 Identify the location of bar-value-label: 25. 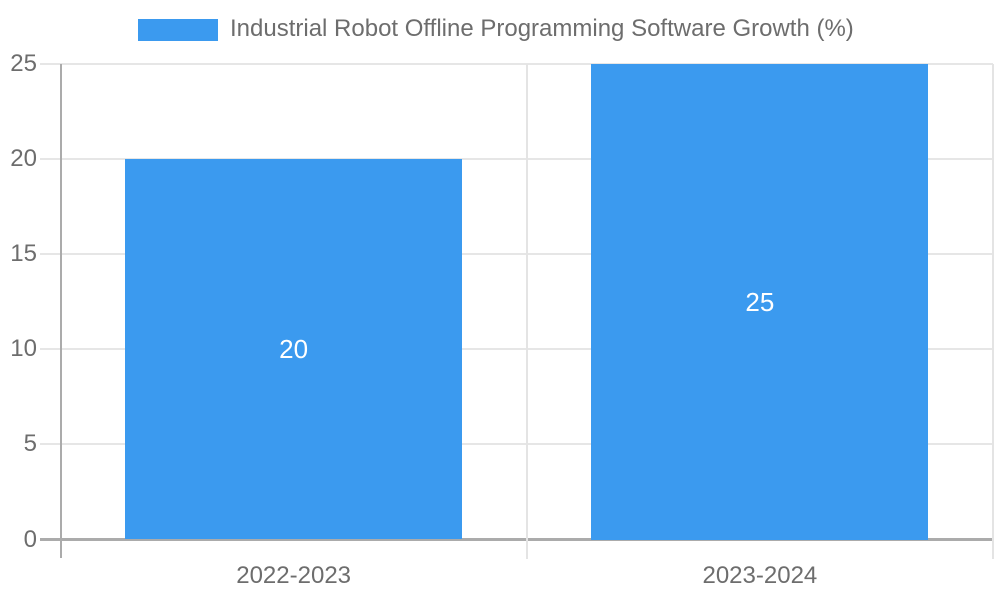
(760, 301).